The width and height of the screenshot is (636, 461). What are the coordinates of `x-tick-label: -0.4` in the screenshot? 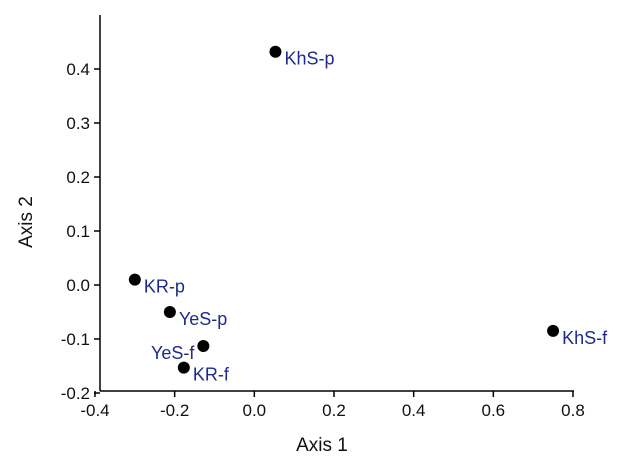 It's located at (94, 410).